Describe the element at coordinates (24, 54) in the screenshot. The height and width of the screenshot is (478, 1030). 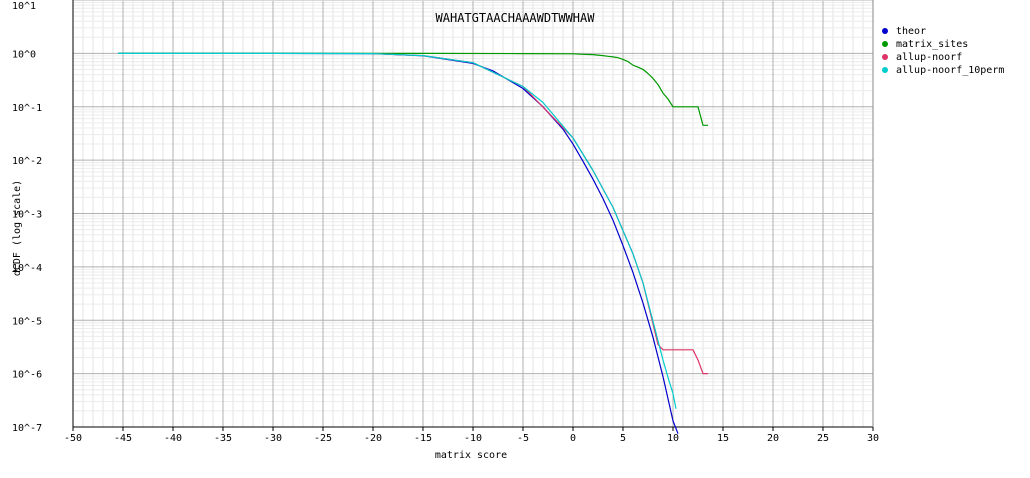
I see `y-tick-label: 10^0` at that location.